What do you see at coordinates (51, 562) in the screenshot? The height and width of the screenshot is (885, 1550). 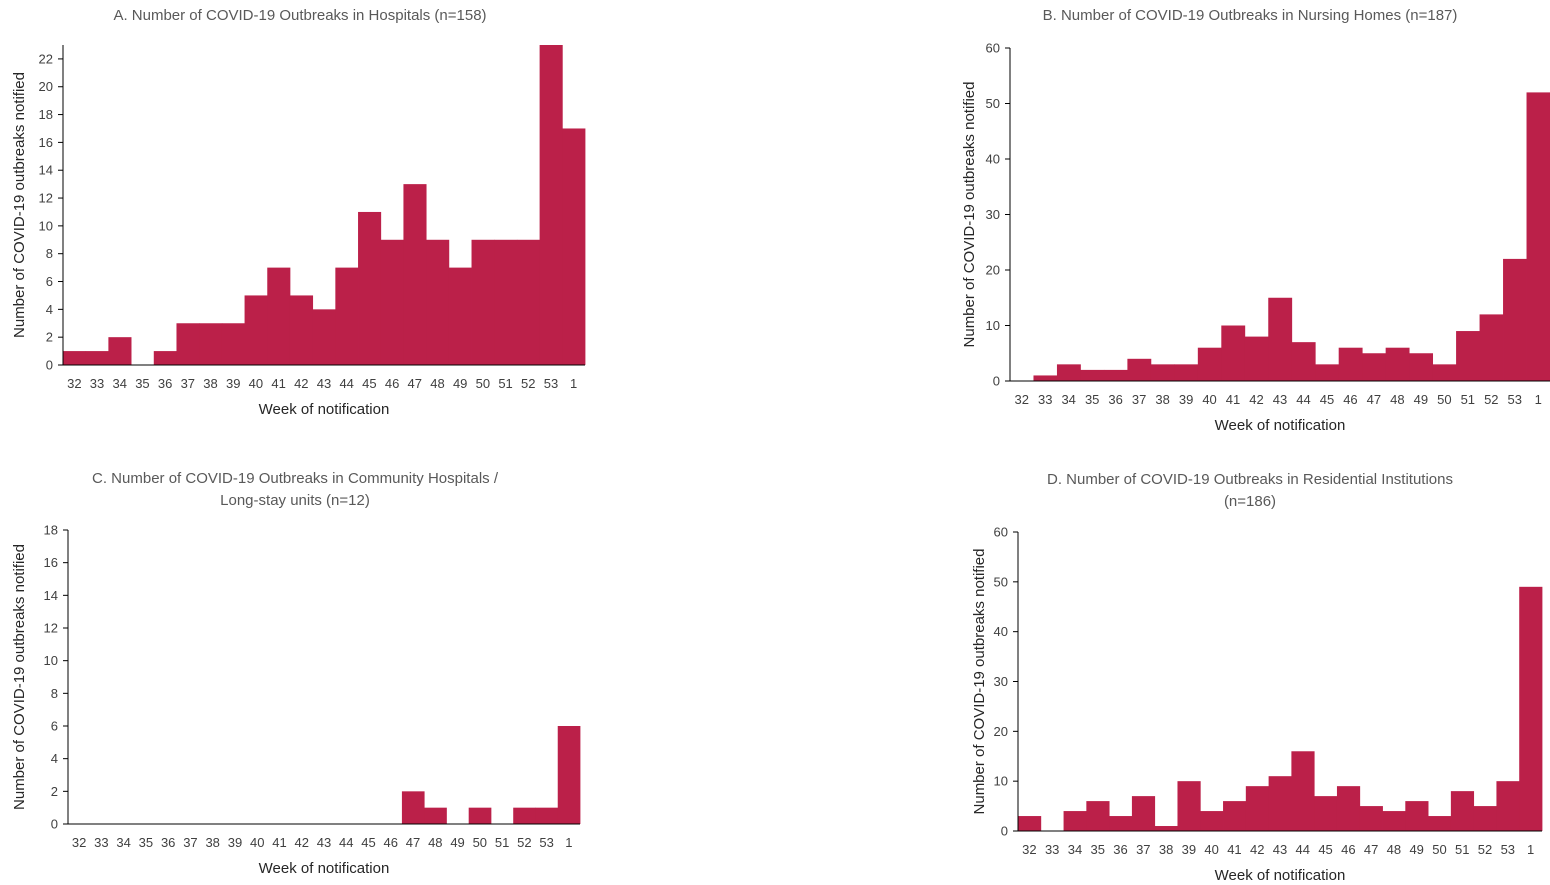 I see `y-tick-label: 16` at bounding box center [51, 562].